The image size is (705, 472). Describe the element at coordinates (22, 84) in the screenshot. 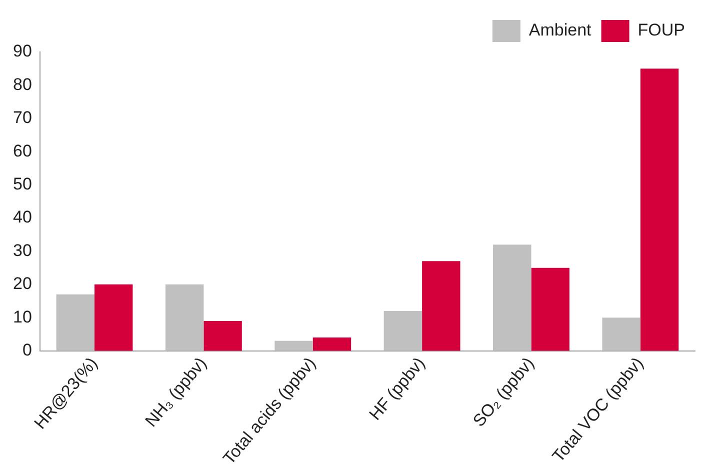

I see `y-tick-label: 80` at that location.